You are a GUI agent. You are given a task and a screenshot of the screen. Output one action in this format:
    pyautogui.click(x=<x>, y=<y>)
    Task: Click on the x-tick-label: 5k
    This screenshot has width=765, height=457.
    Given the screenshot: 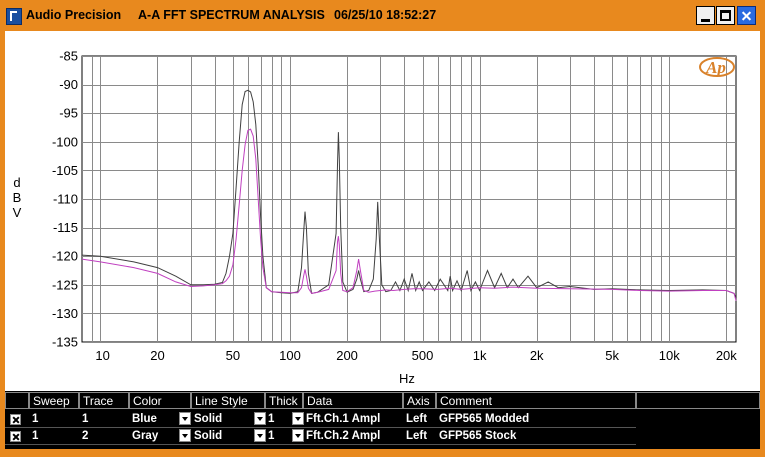 What is the action you would take?
    pyautogui.click(x=612, y=355)
    